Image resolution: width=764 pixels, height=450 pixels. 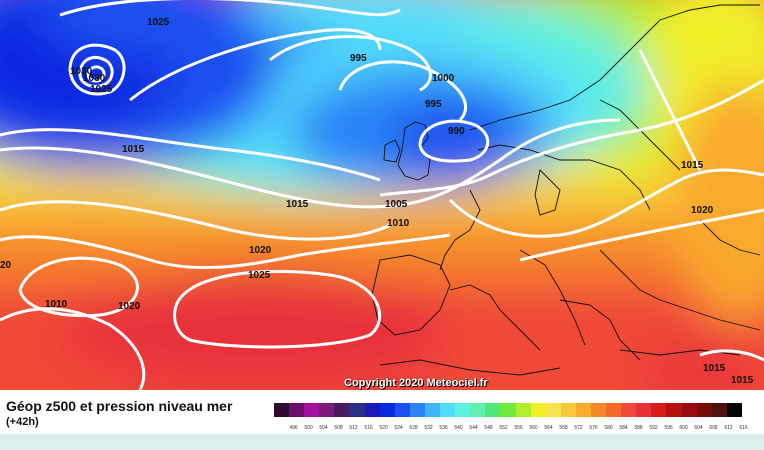 What do you see at coordinates (488, 428) in the screenshot?
I see `scale-label: 548` at bounding box center [488, 428].